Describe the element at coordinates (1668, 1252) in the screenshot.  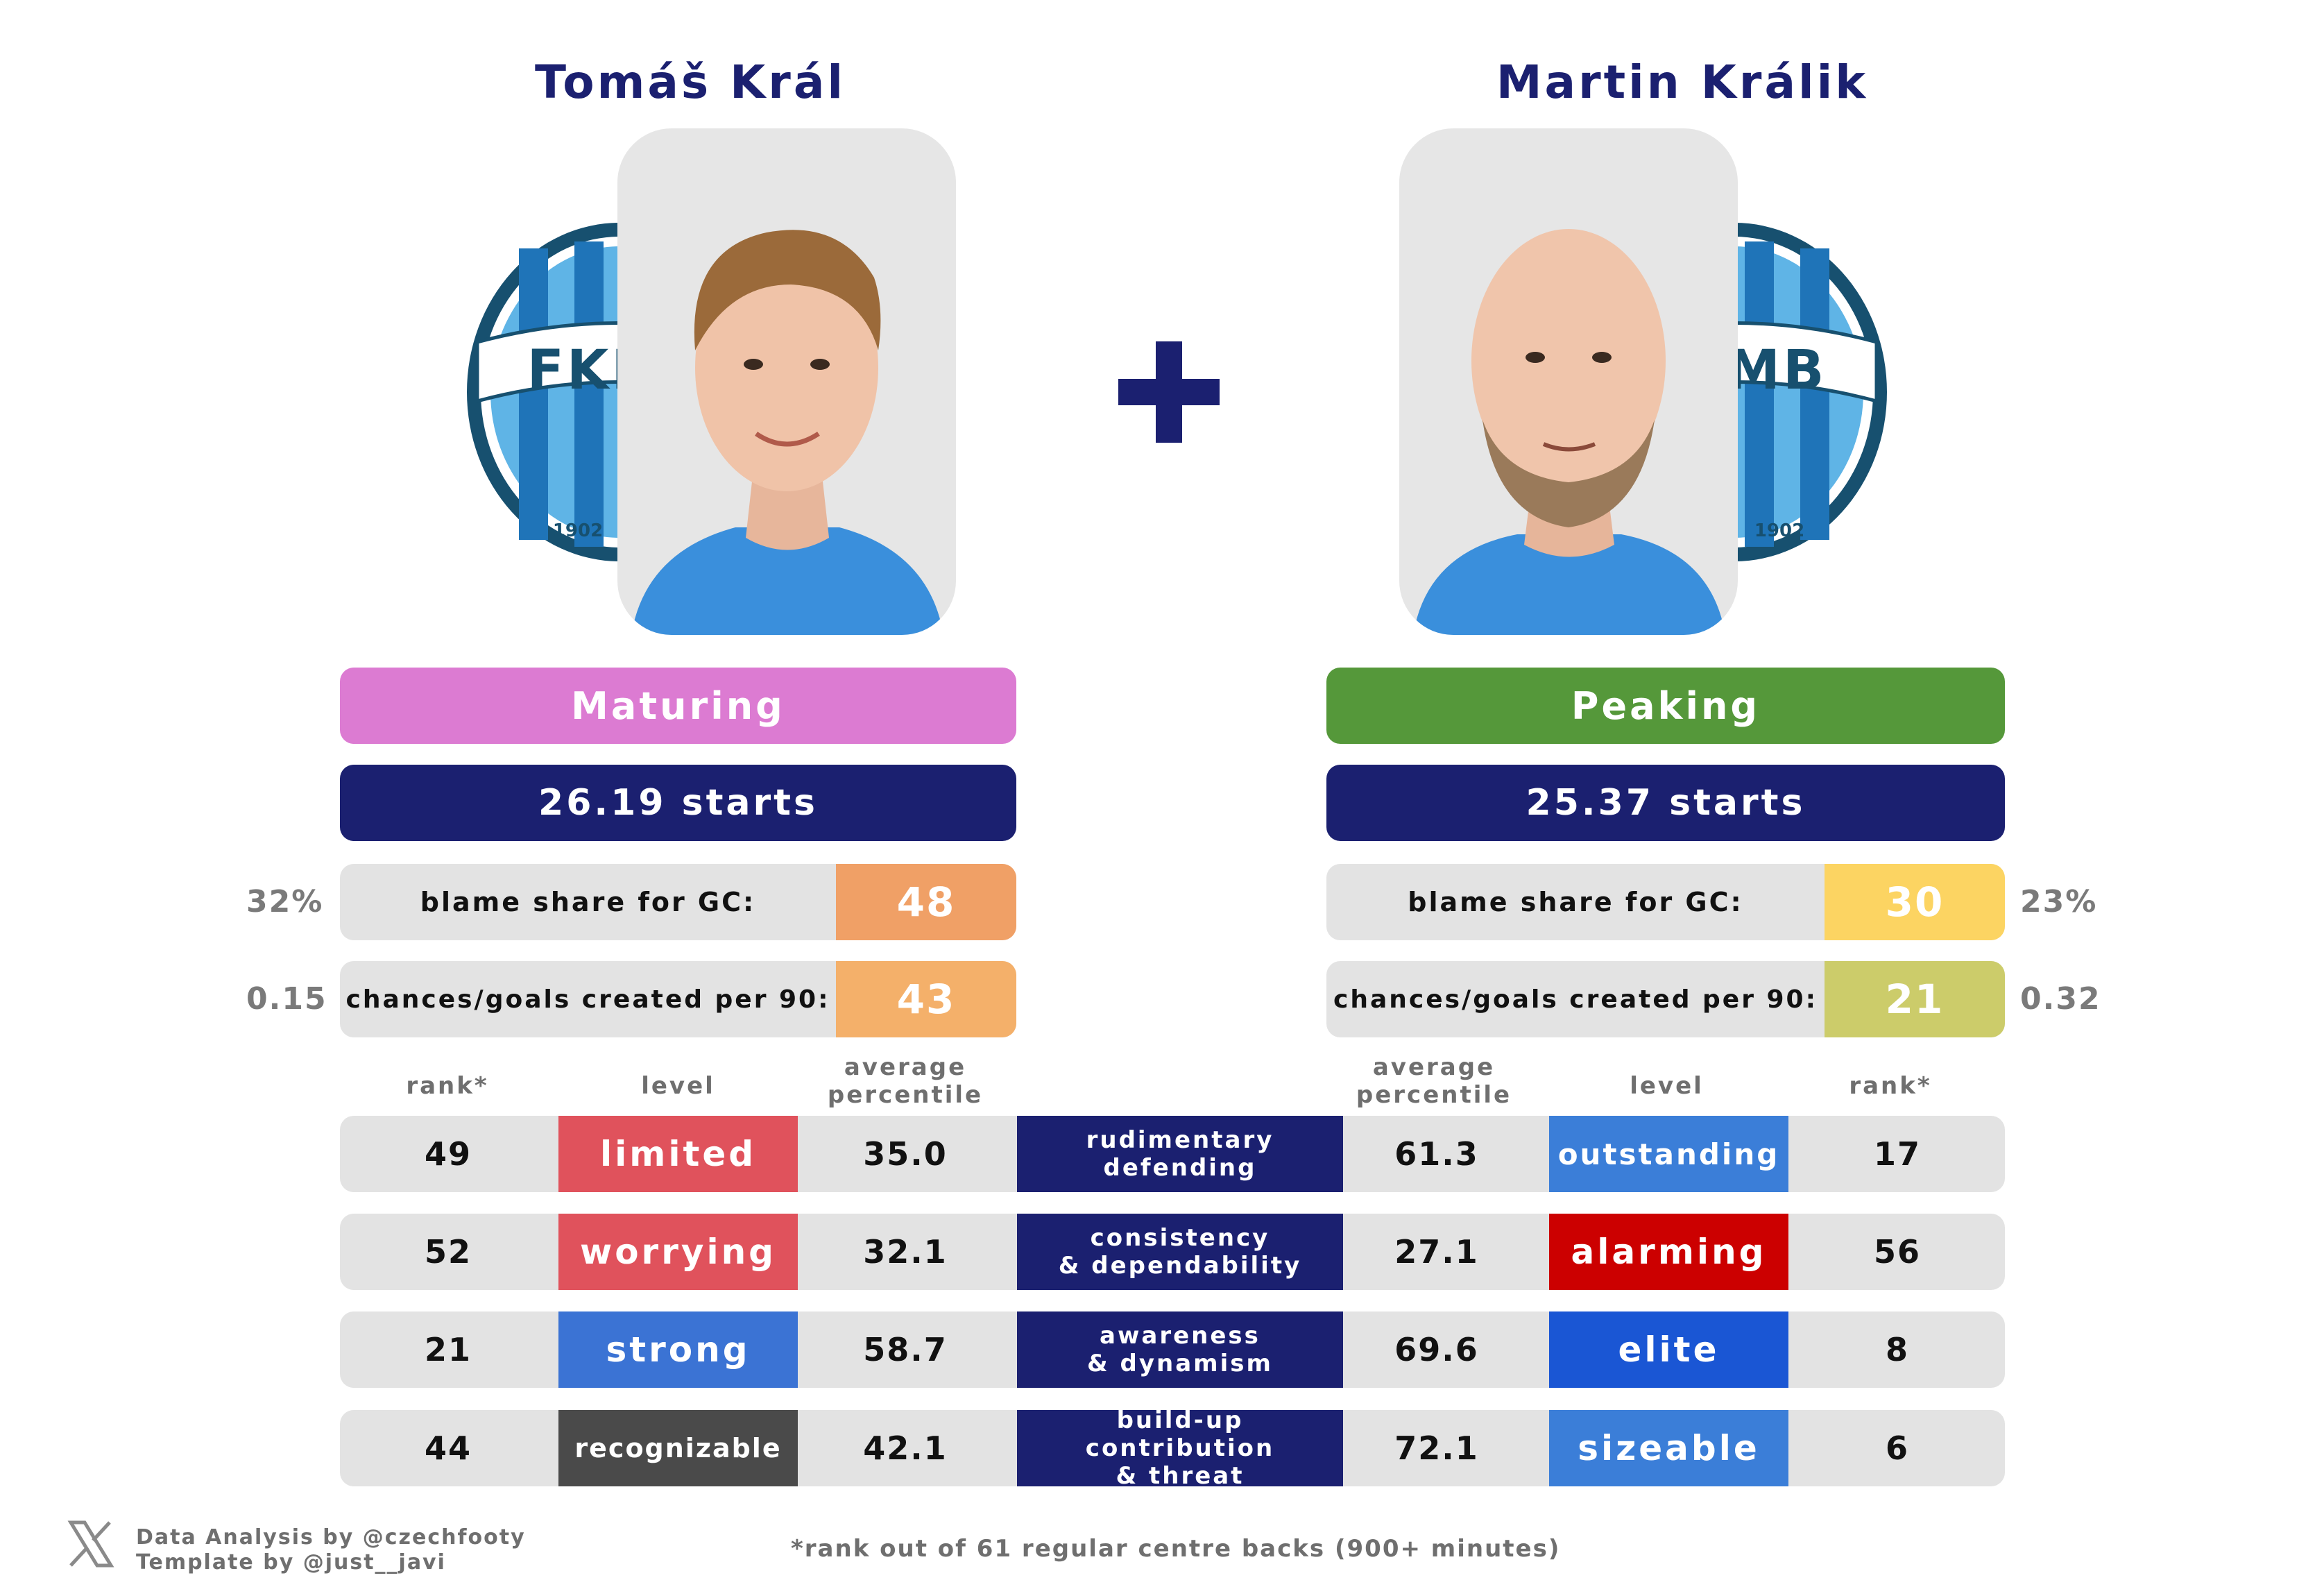
I see `level-badge-right: alarming` at that location.